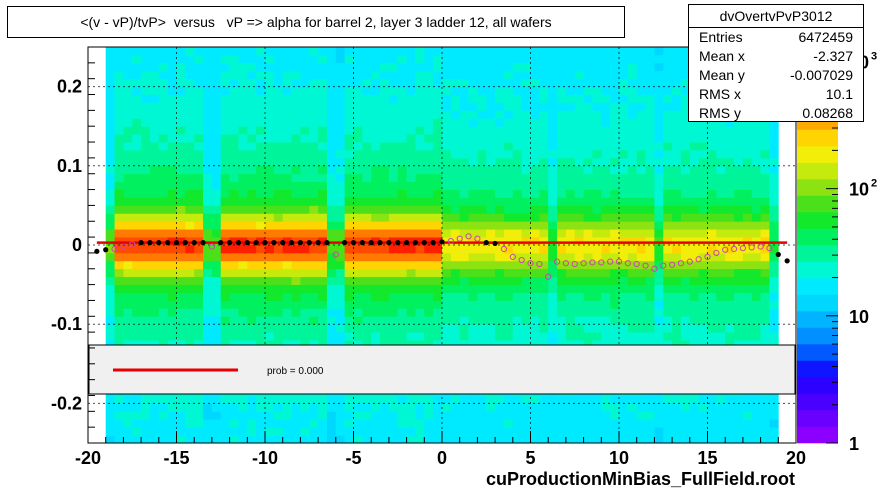 This screenshot has width=883, height=494. Describe the element at coordinates (874, 56) in the screenshot. I see `colorbar-exponent: 3` at that location.